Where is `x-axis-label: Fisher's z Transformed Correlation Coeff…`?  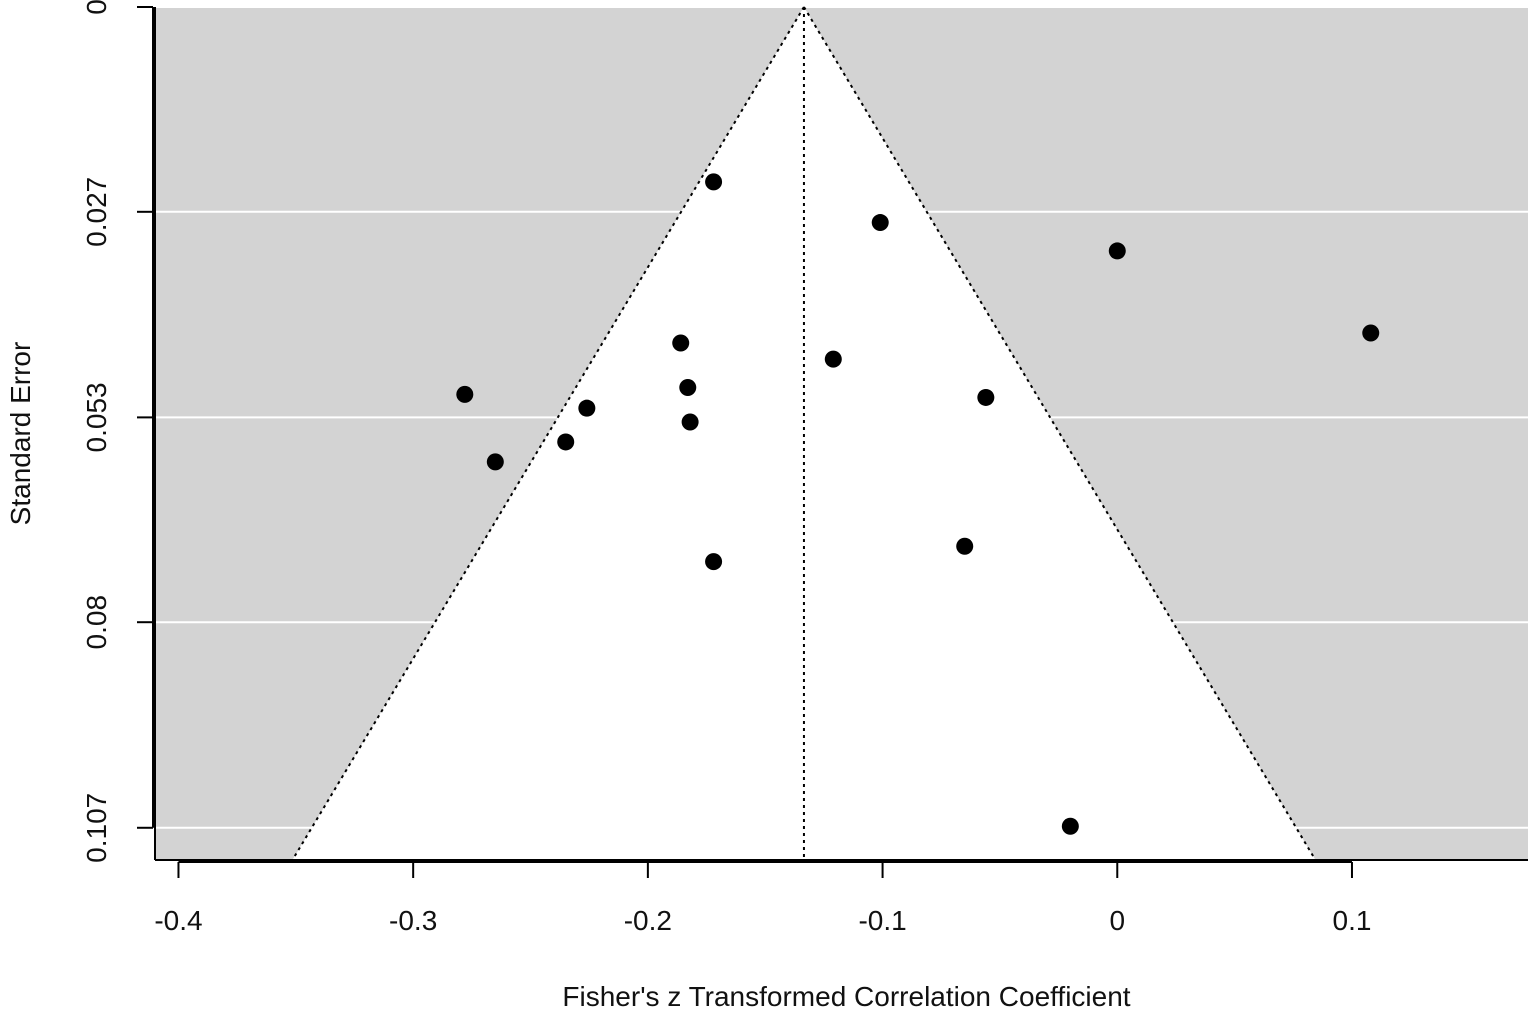
x-axis-label: Fisher's z Transformed Correlation Coeff… is located at coordinates (846, 996).